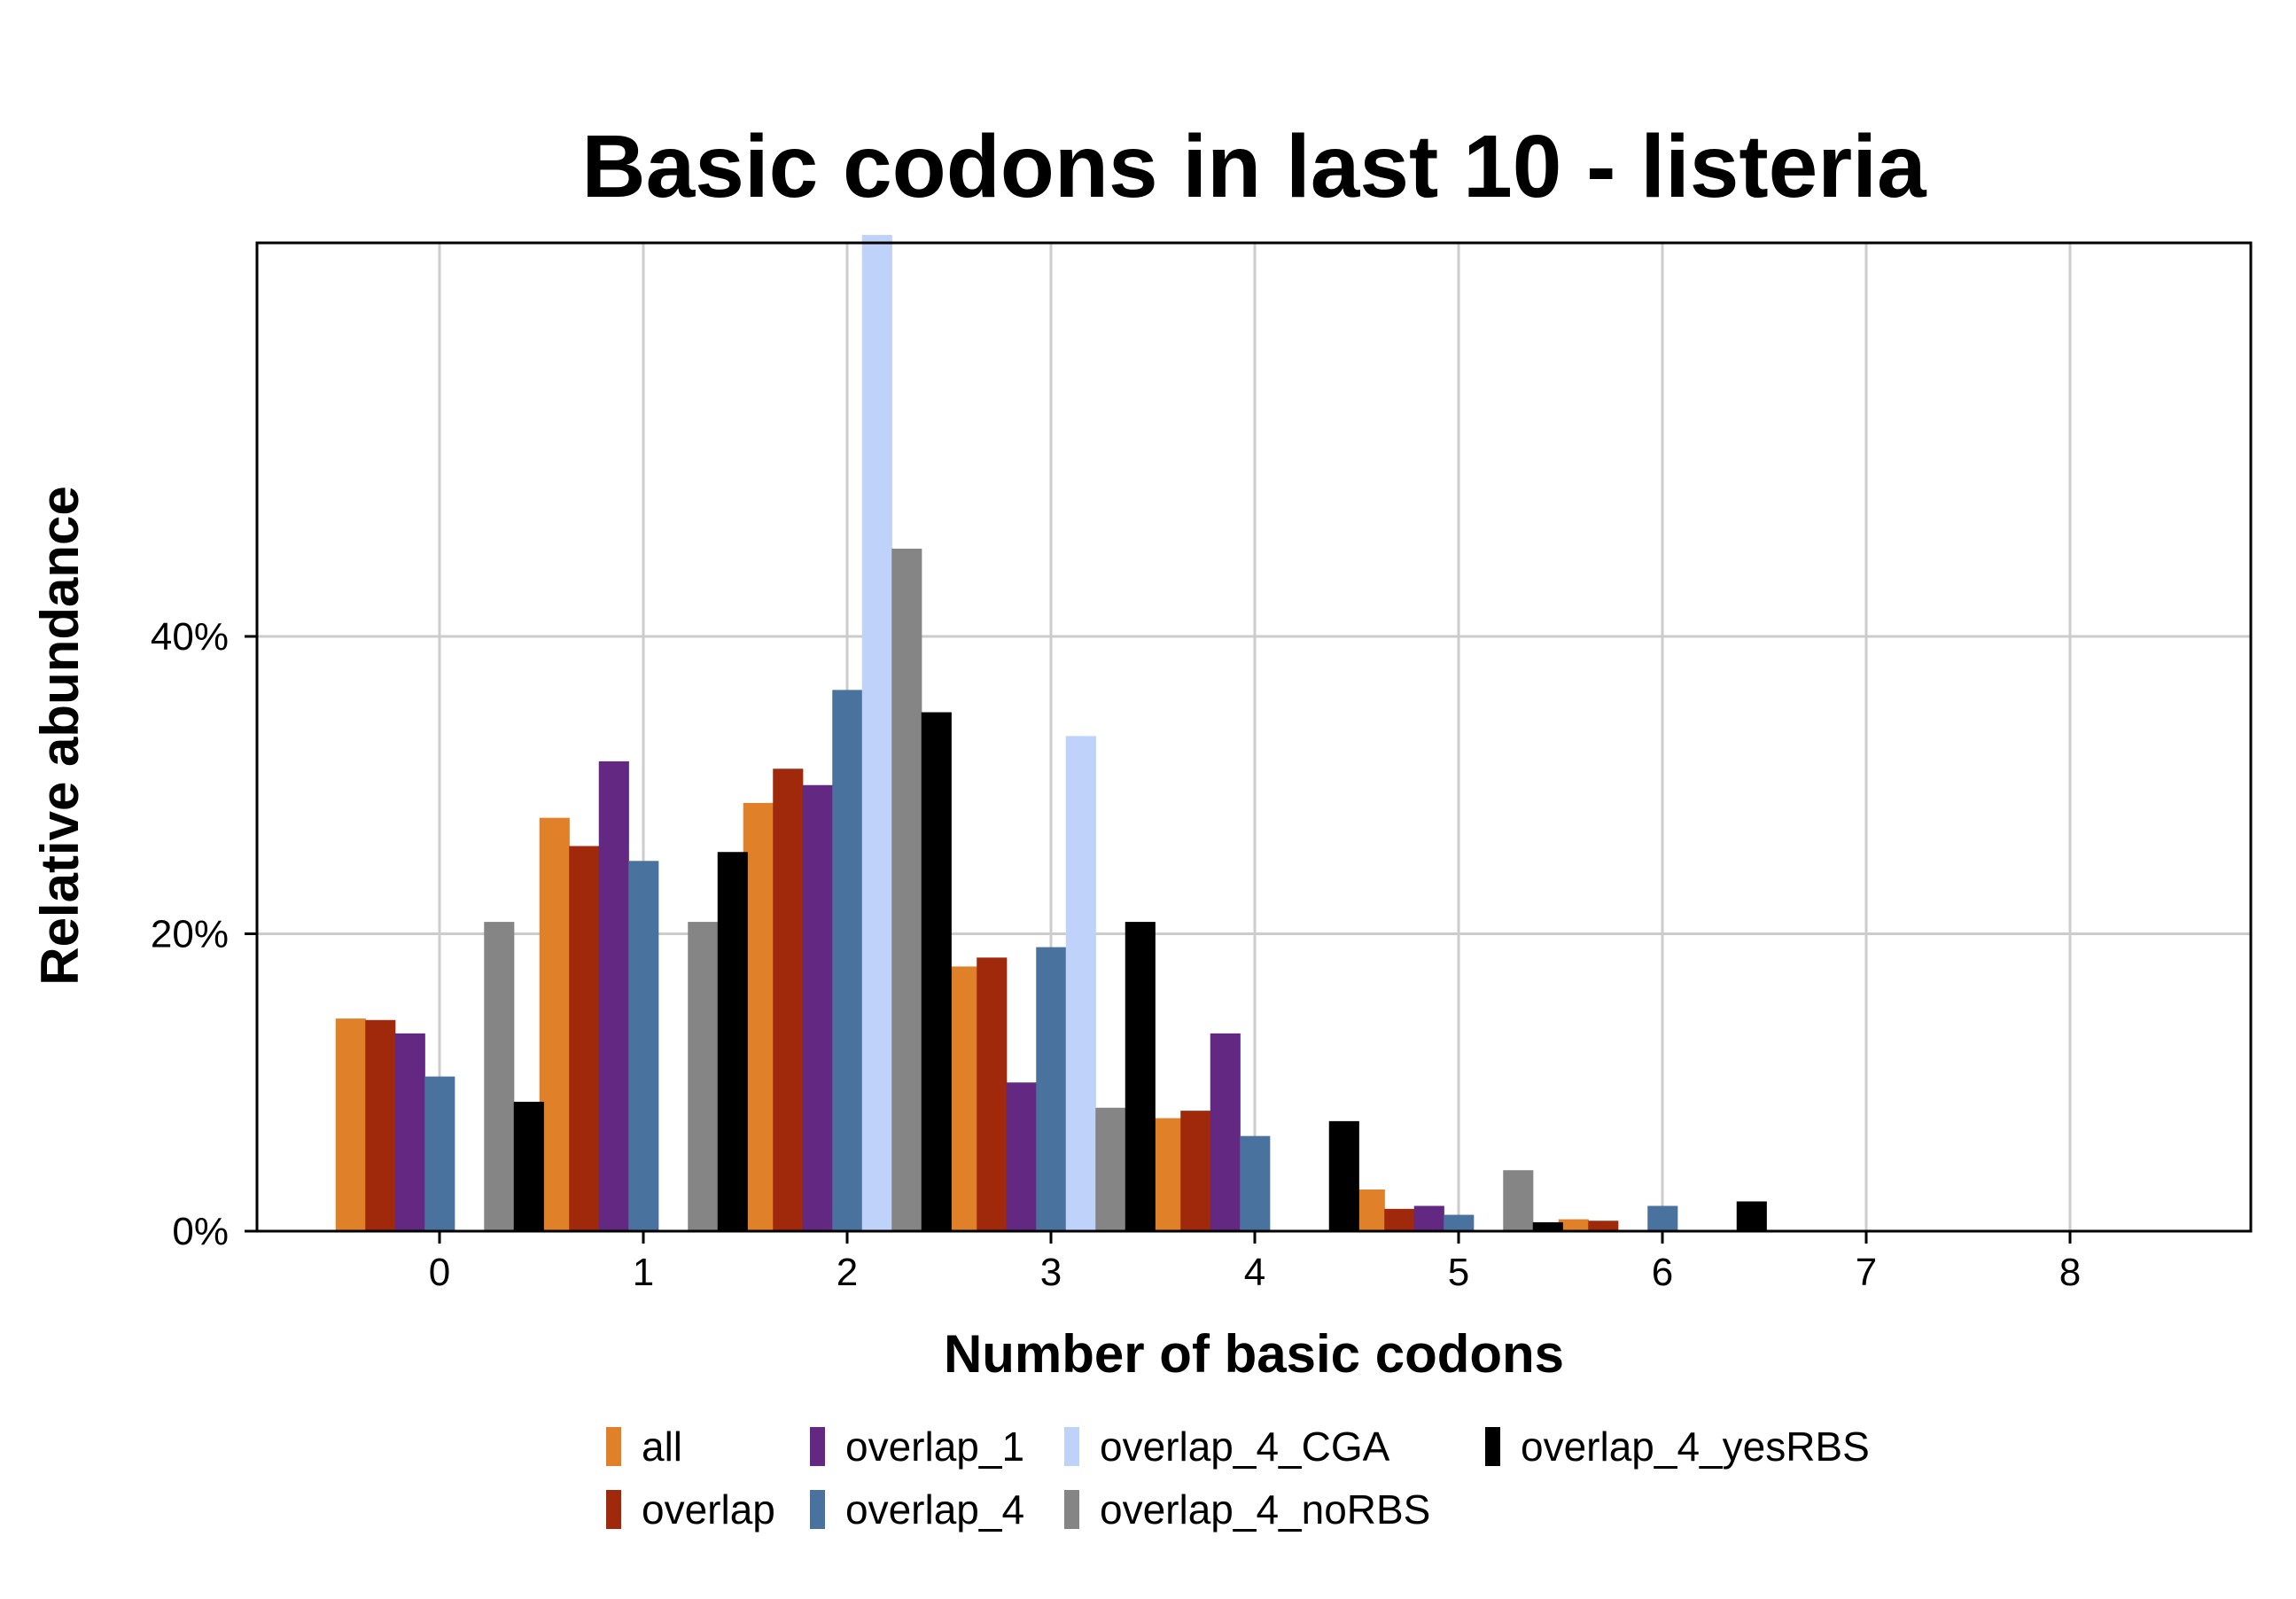 This screenshot has height=1599, width=2296. Describe the element at coordinates (1492, 1446) in the screenshot. I see `legend-swatch-overlap_4_yesRBS` at that location.